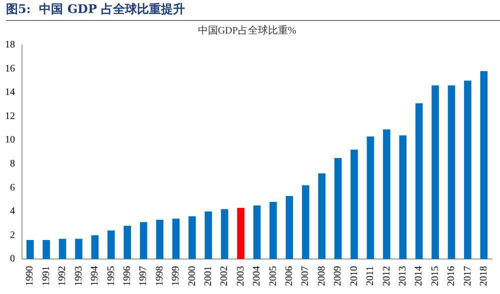 The width and height of the screenshot is (500, 294). What do you see at coordinates (435, 276) in the screenshot?
I see `x-tick-label: 2015` at bounding box center [435, 276].